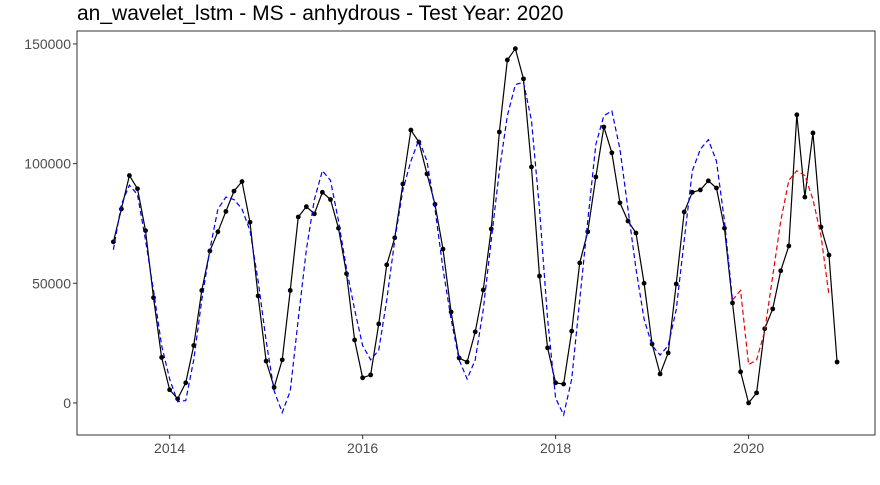 The width and height of the screenshot is (880, 485). What do you see at coordinates (47, 164) in the screenshot?
I see `y-tick-label: 100000` at bounding box center [47, 164].